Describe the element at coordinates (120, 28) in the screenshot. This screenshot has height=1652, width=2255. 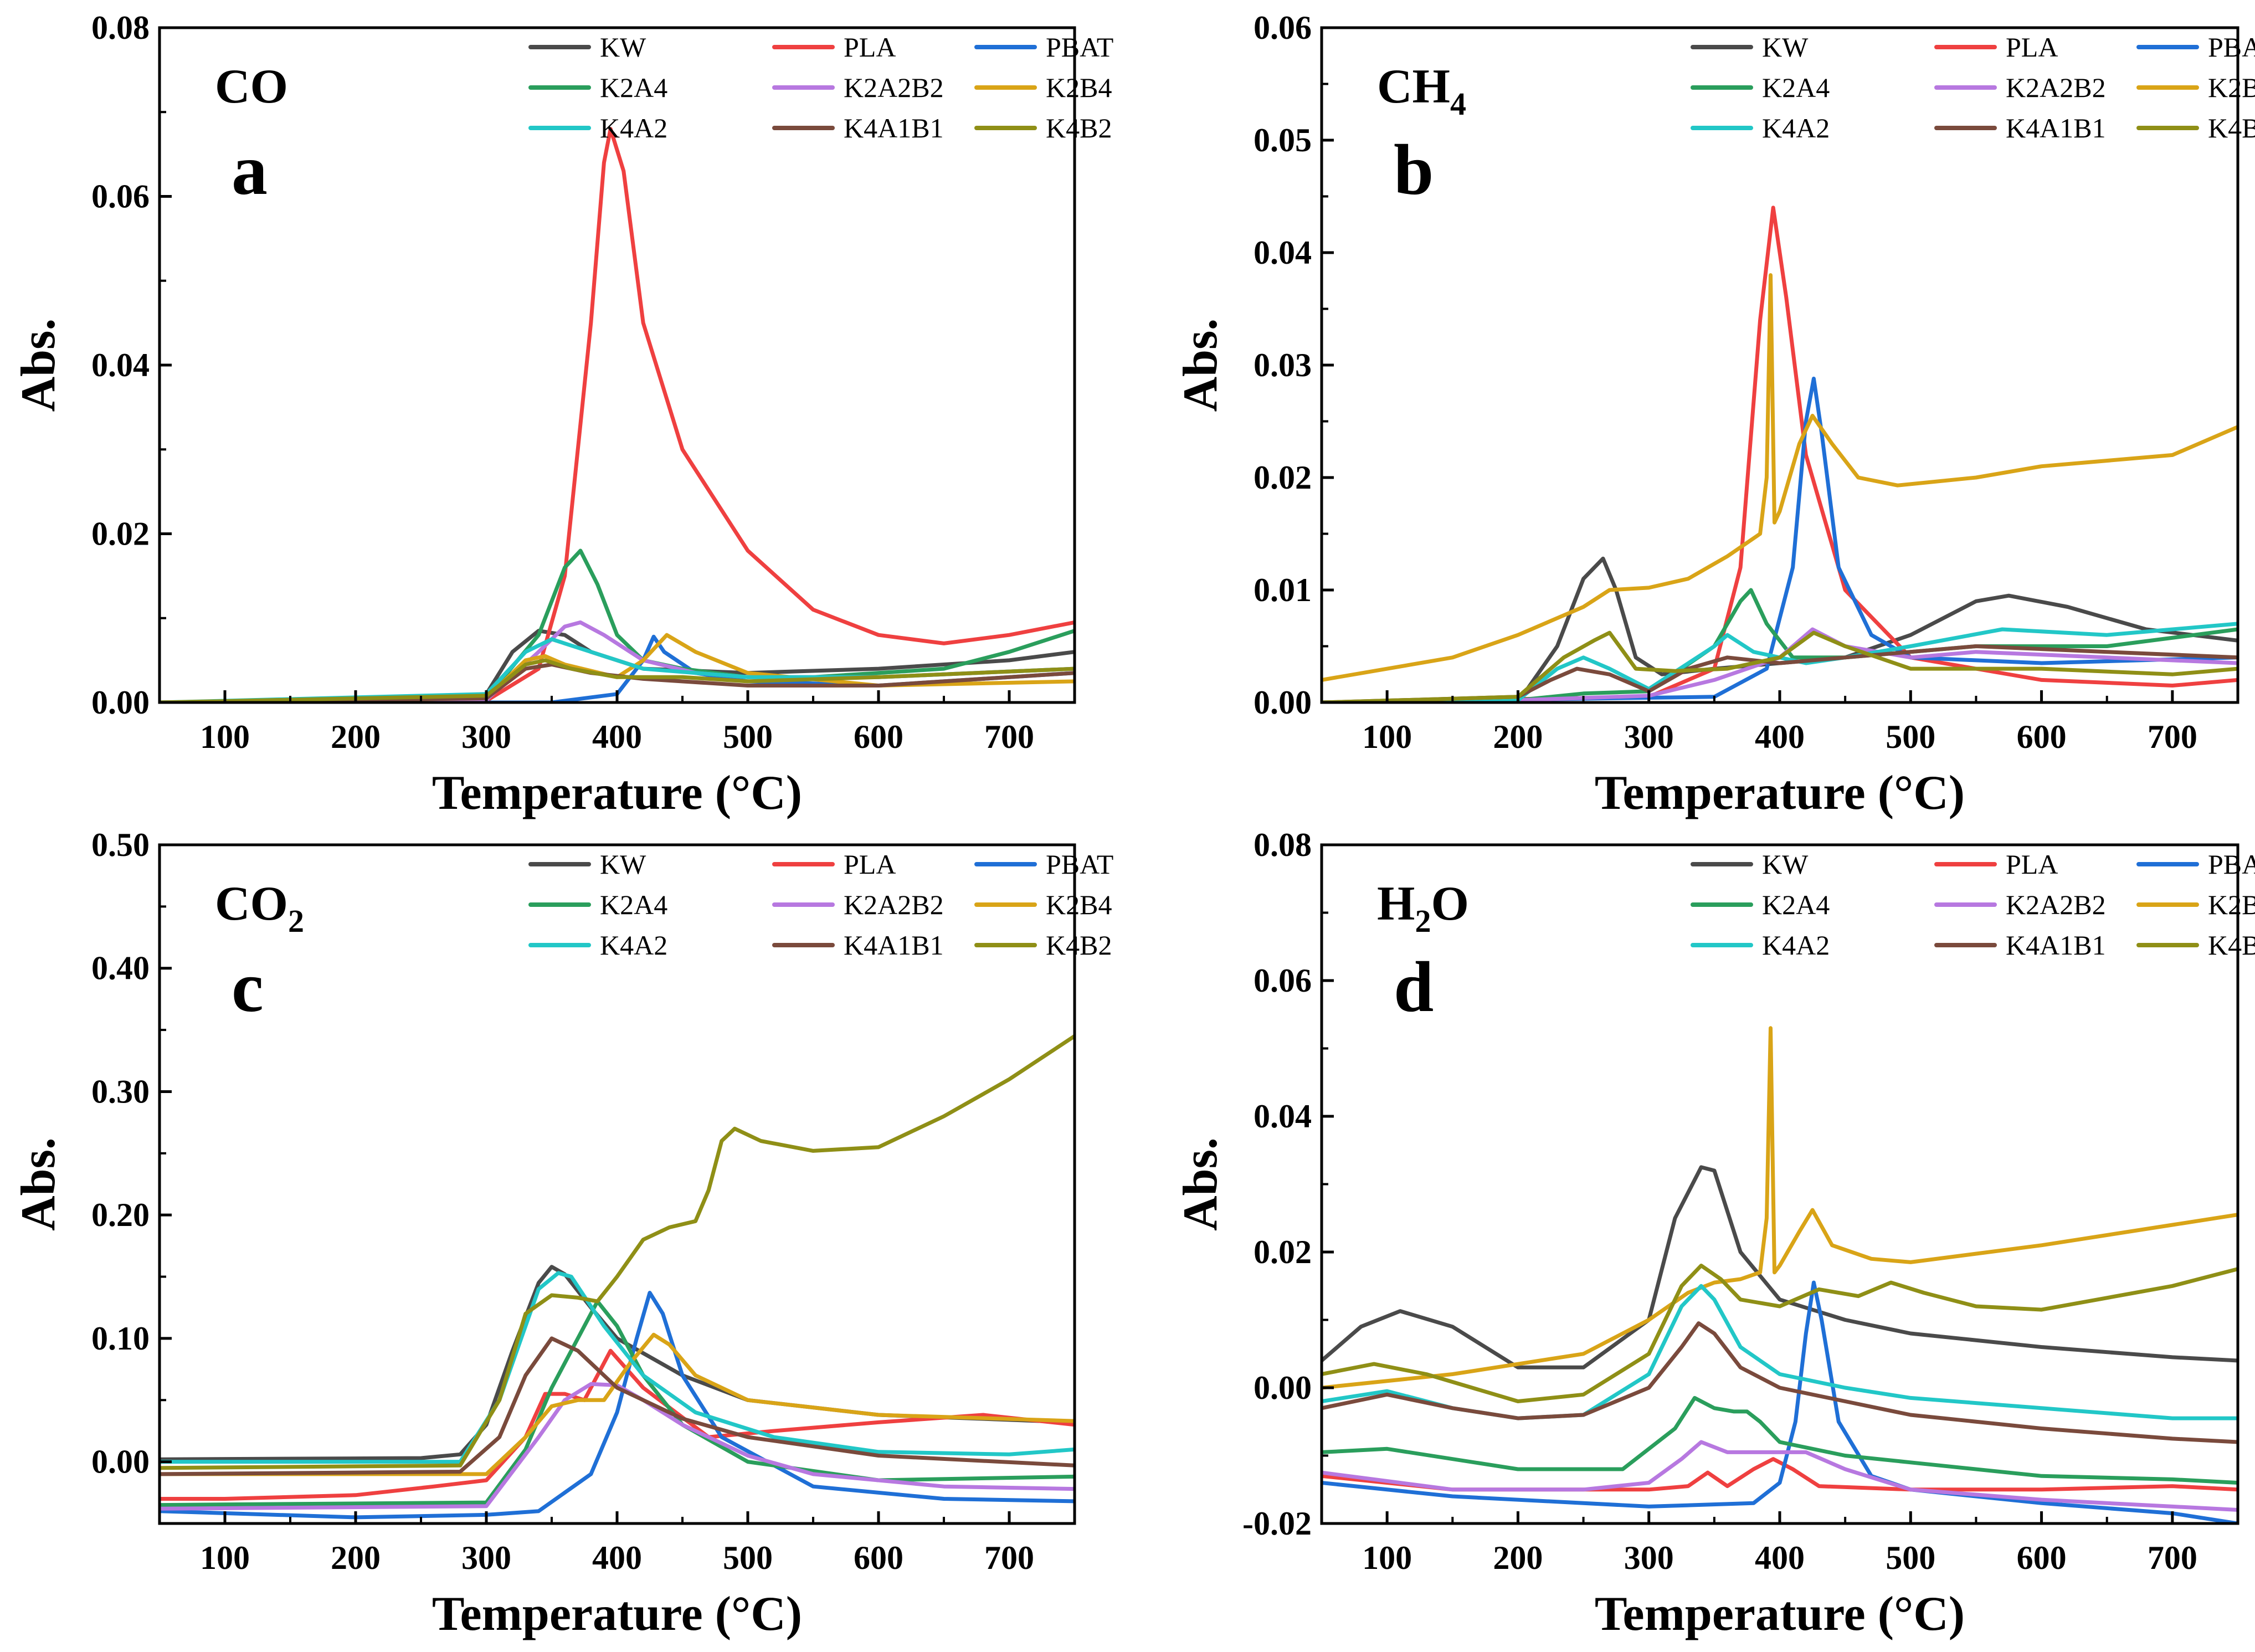
I see `y-tick-label: 0.08` at that location.